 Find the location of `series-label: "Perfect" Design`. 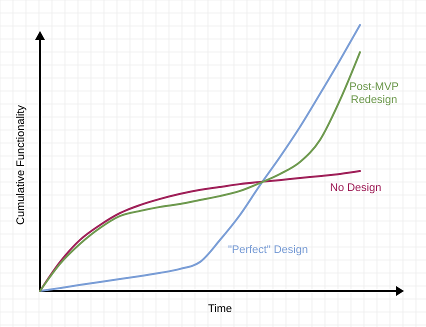

series-label: "Perfect" Design is located at coordinates (268, 250).